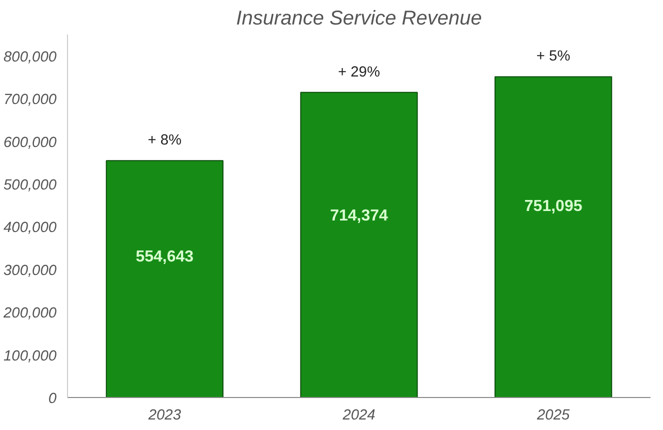 This screenshot has height=430, width=663. Describe the element at coordinates (31, 356) in the screenshot. I see `y-tick-label: 100,000` at that location.